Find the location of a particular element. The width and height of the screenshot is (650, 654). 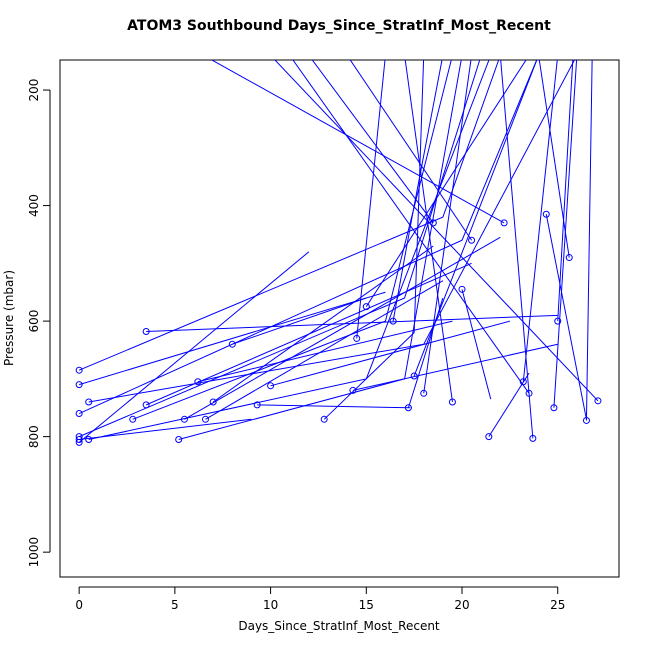

y-tick-label: 600 is located at coordinates (34, 321).